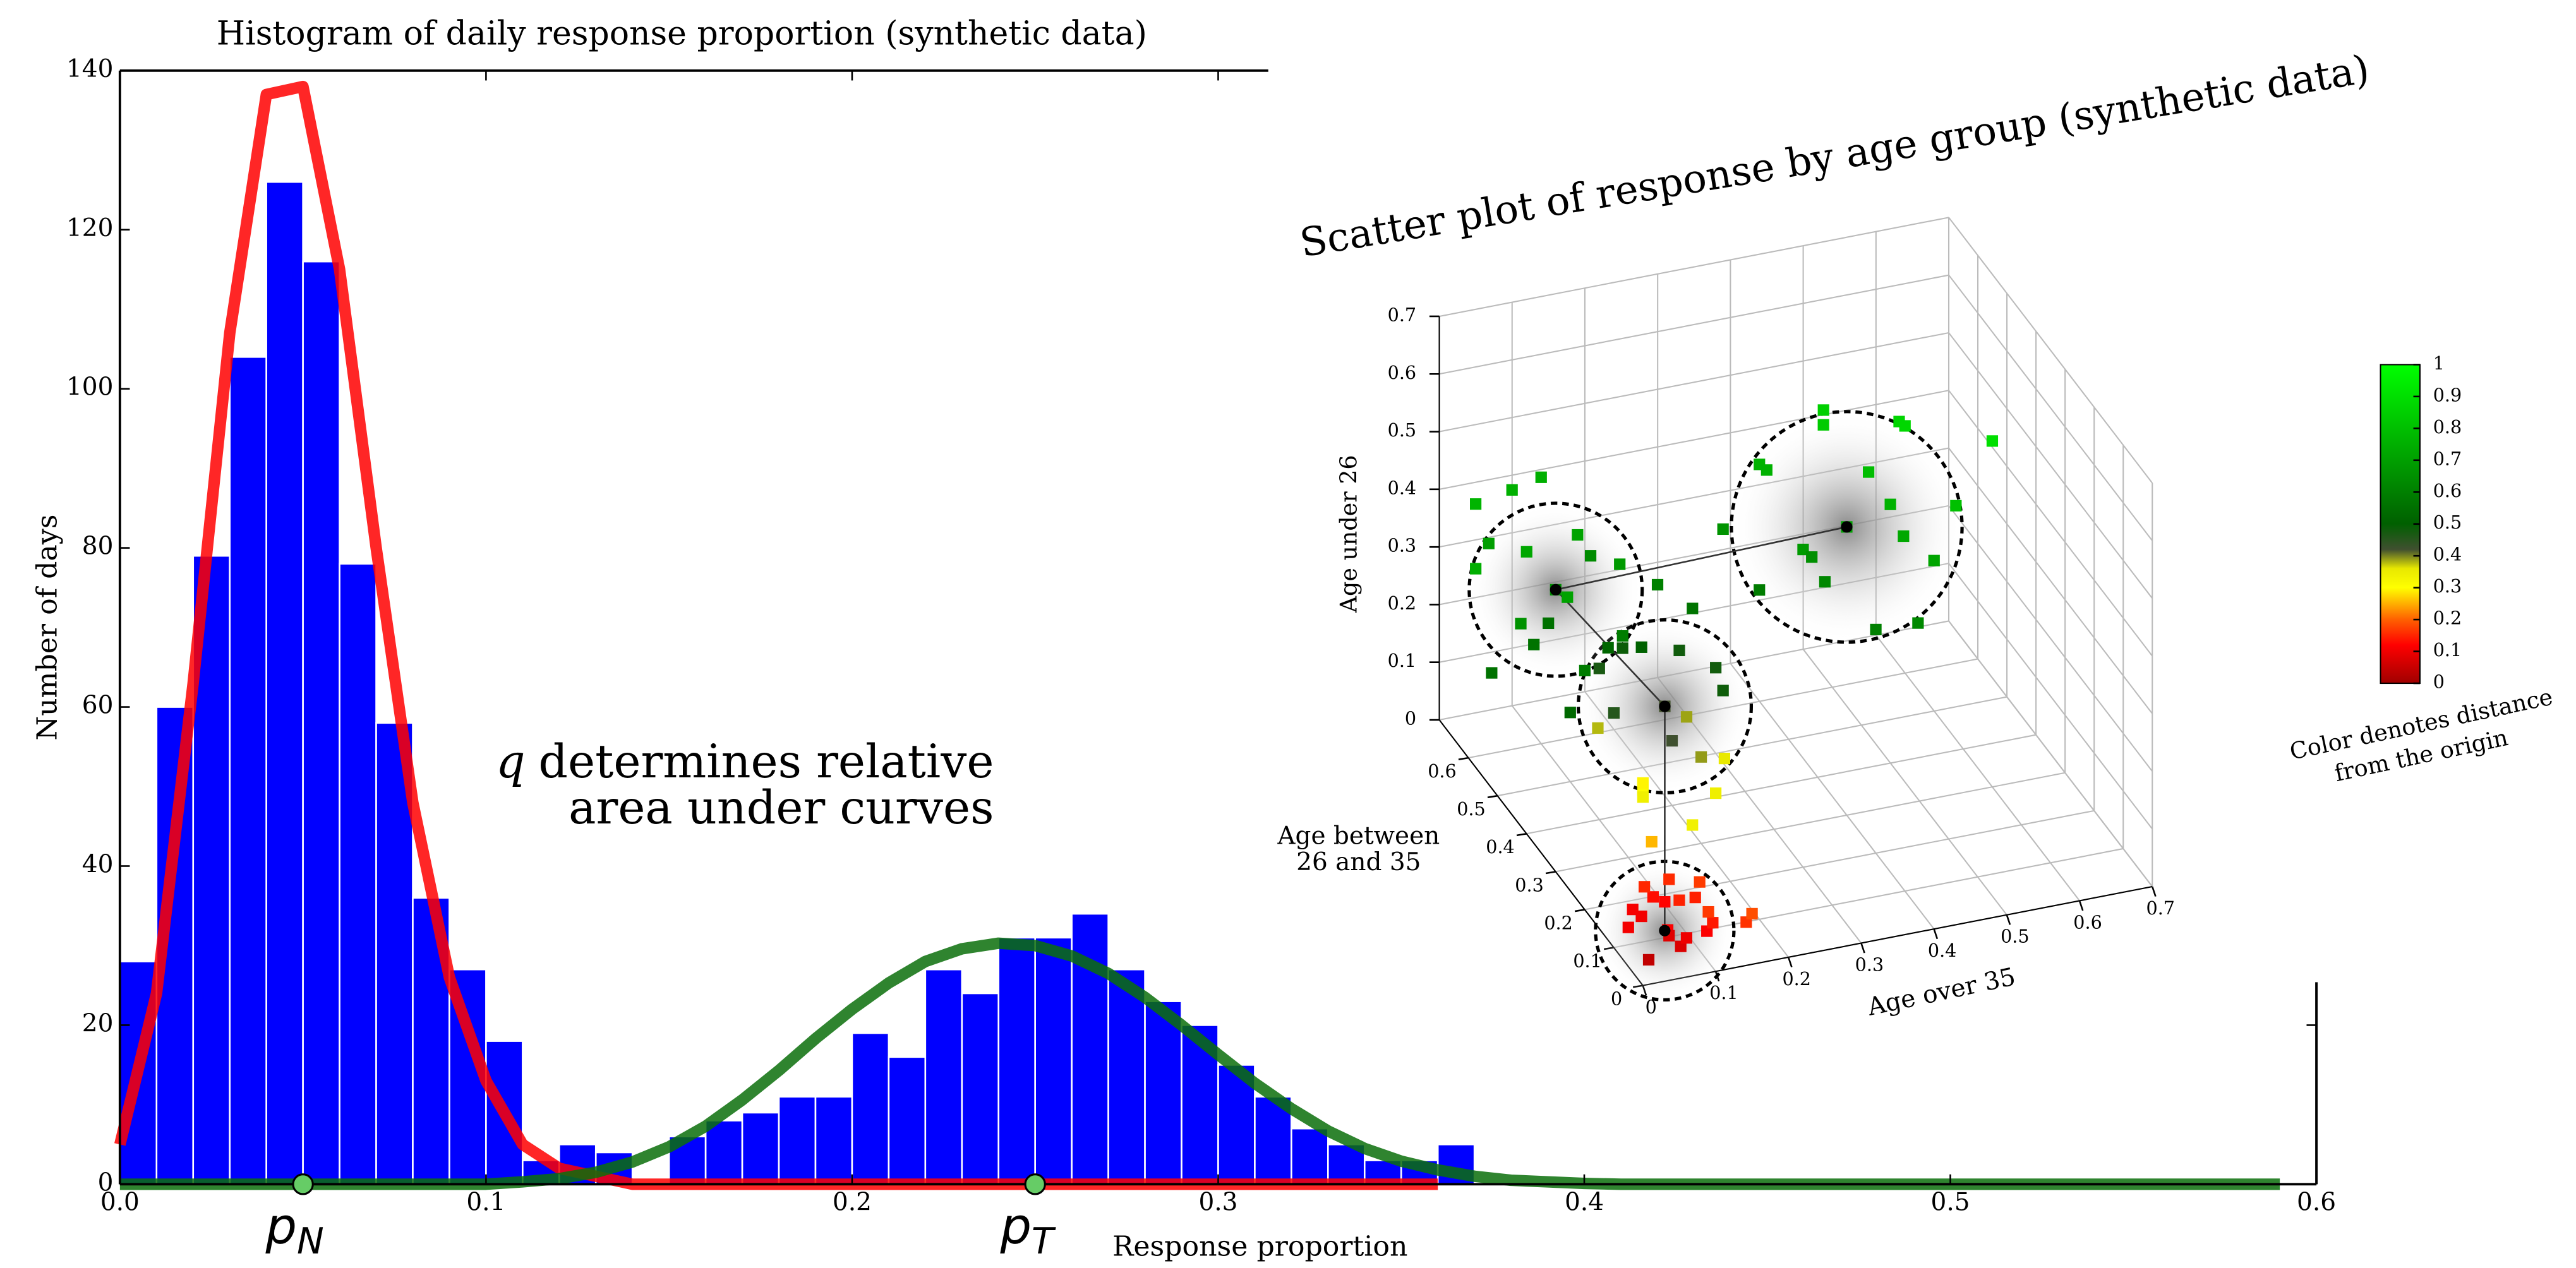 The image size is (2576, 1268). I want to click on colorbar-tick-label: 0.3, so click(2447, 586).